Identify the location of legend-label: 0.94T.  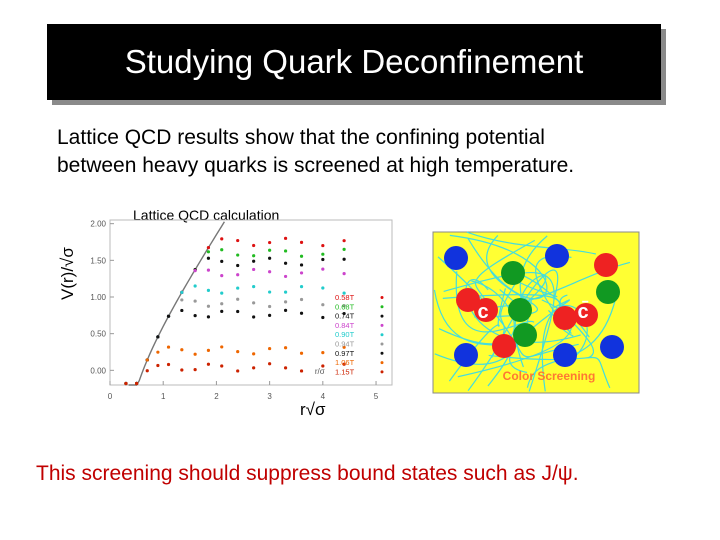
(345, 344).